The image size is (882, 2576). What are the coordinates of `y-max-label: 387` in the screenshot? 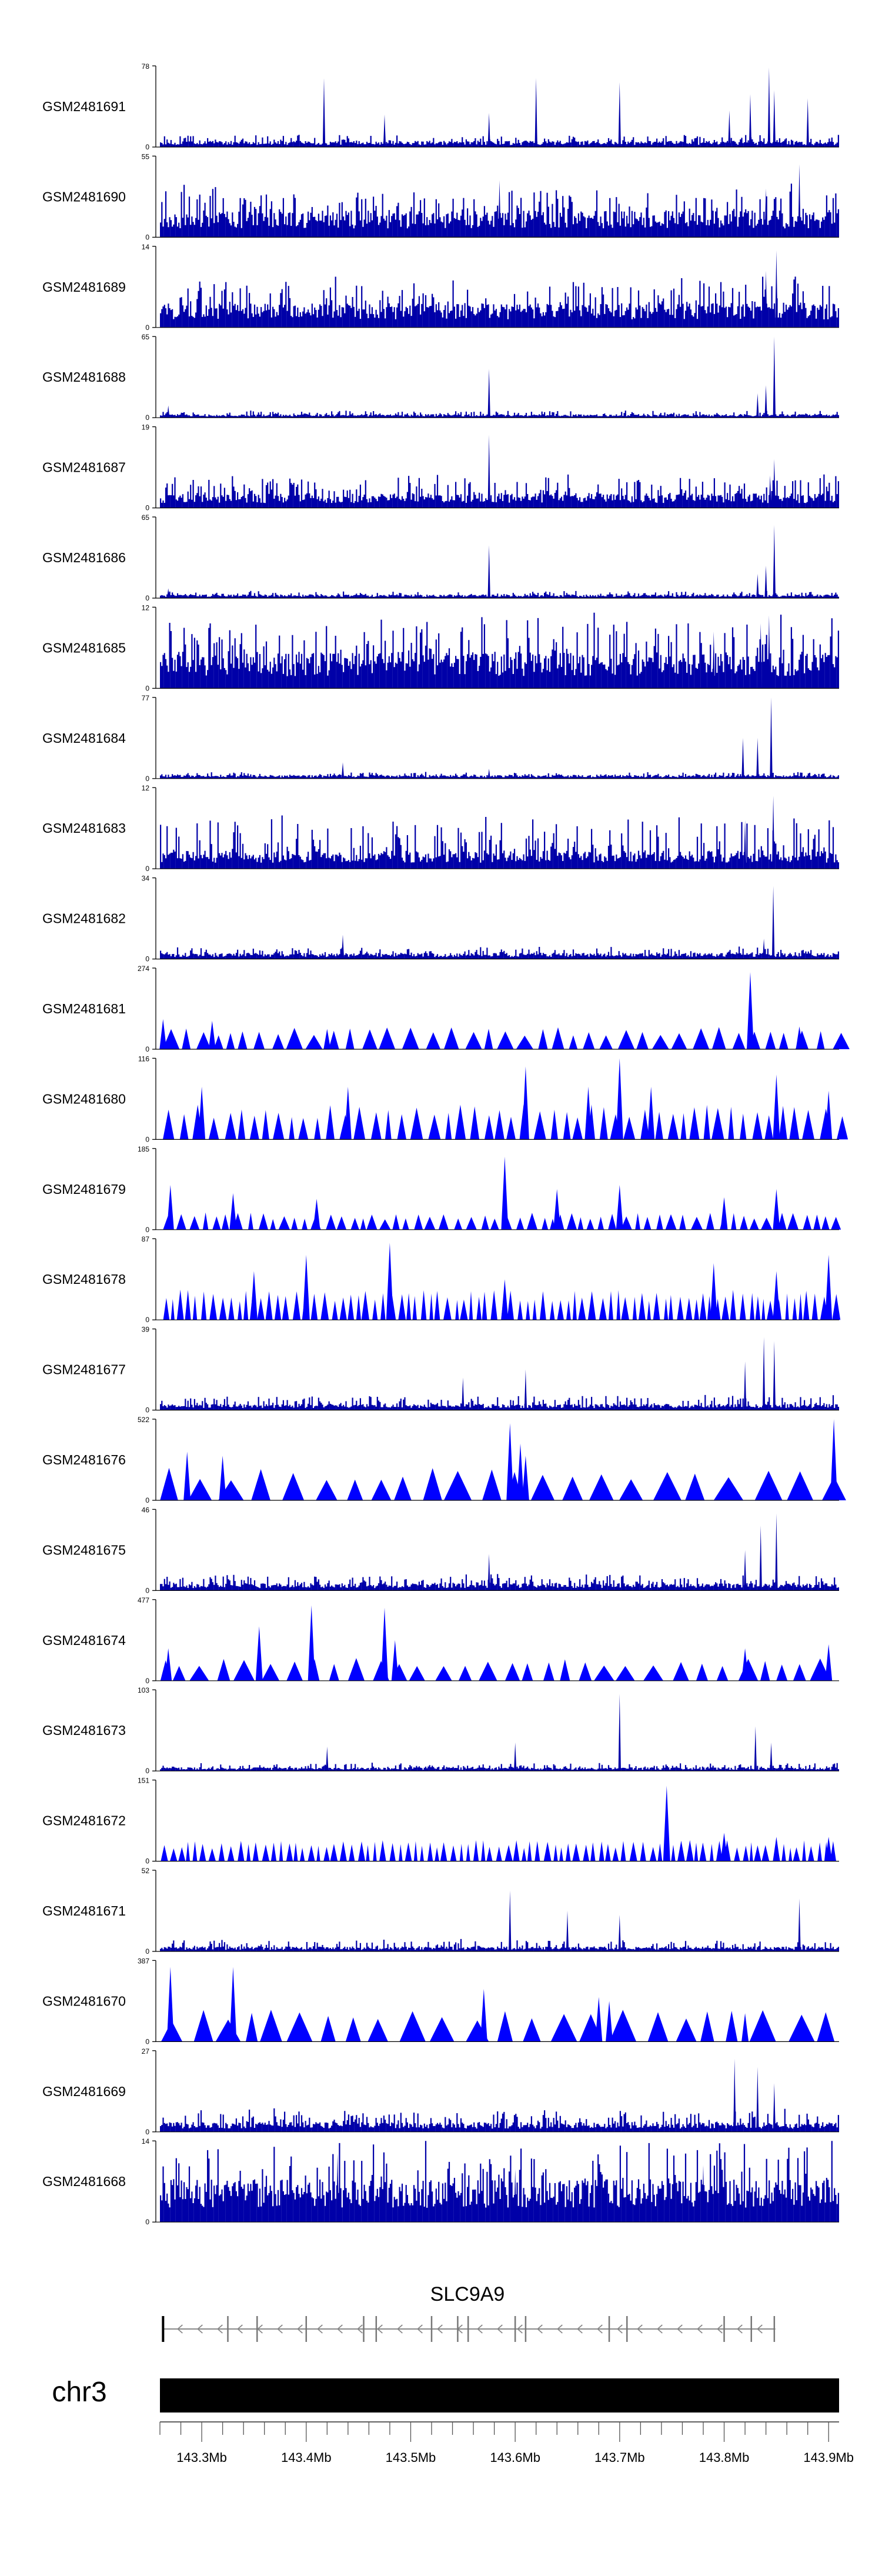 It's located at (143, 1961).